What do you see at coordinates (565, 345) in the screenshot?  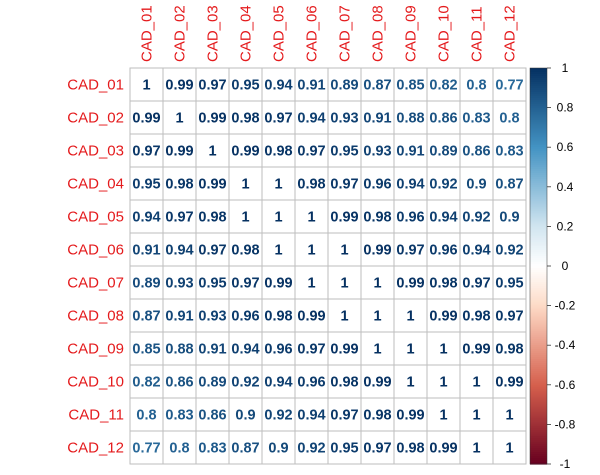 I see `colorbar-tick-label: -0.4` at bounding box center [565, 345].